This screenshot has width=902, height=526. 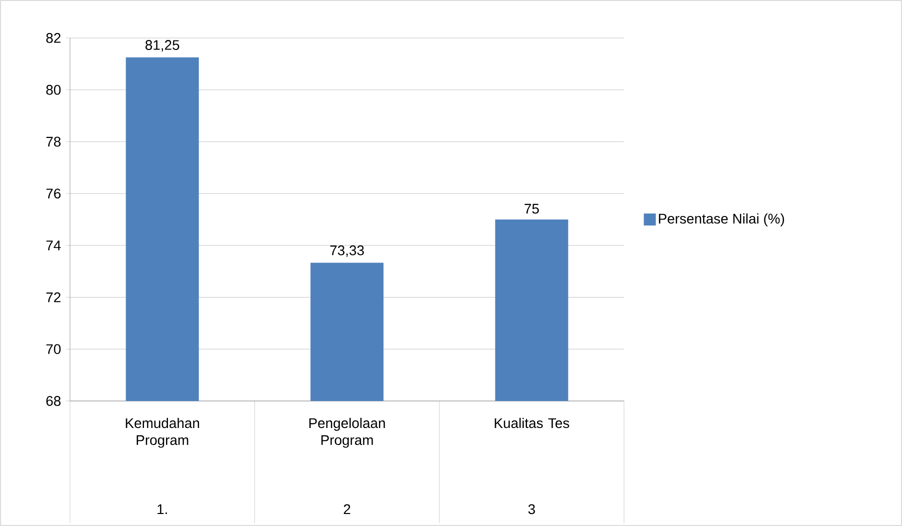 What do you see at coordinates (162, 509) in the screenshot?
I see `text: 1.` at bounding box center [162, 509].